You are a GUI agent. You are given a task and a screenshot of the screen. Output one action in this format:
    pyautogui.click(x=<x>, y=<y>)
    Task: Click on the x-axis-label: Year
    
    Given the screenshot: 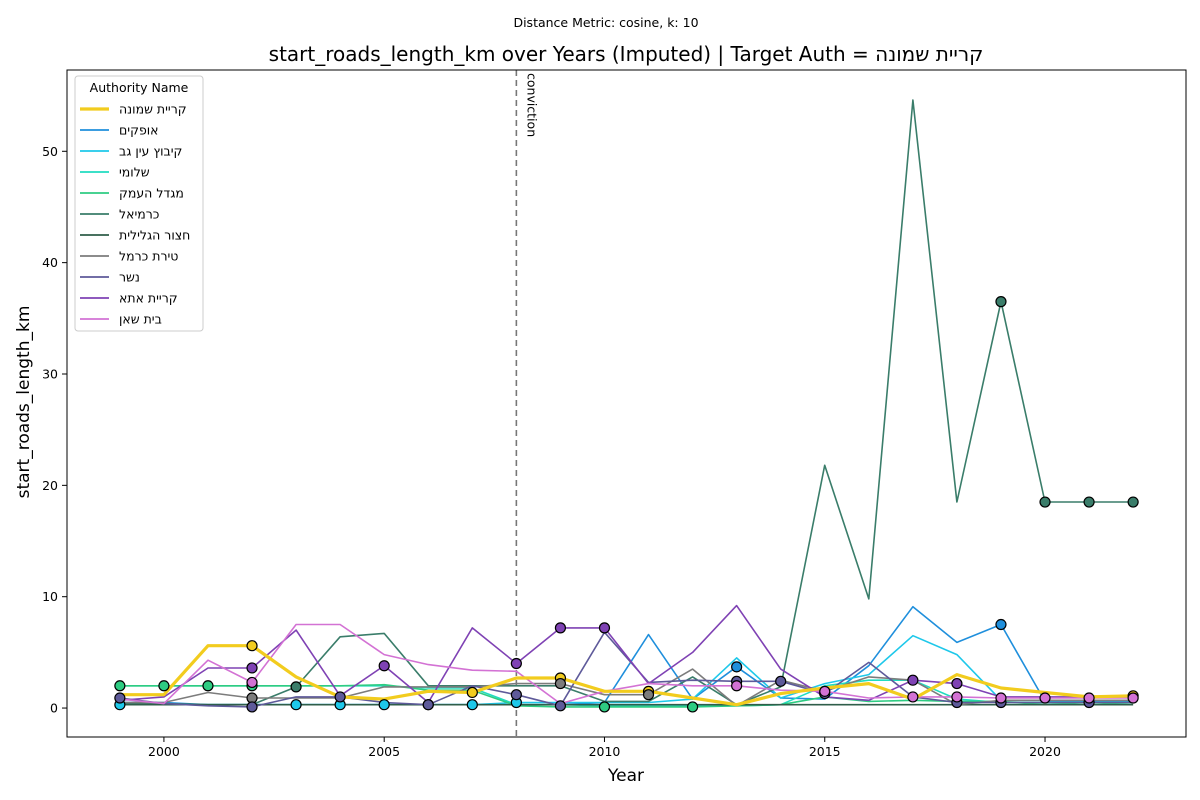 What is the action you would take?
    pyautogui.click(x=625, y=776)
    